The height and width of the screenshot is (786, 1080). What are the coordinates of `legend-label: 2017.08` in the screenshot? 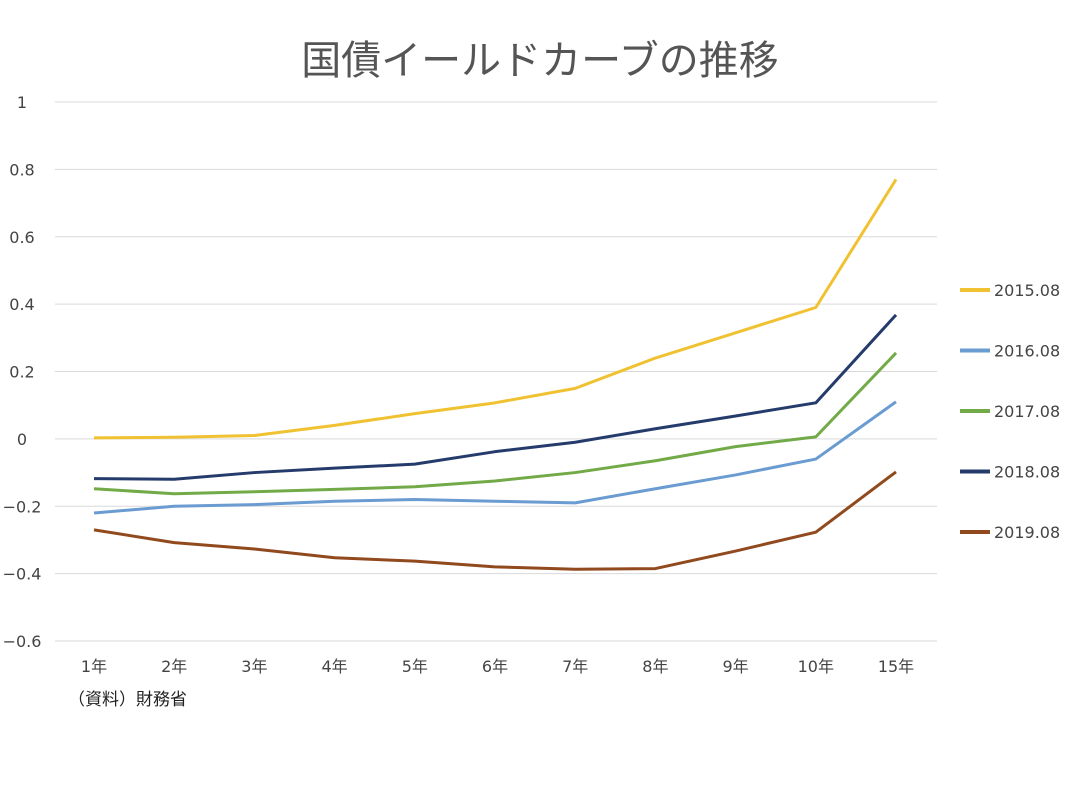 It's located at (1027, 411).